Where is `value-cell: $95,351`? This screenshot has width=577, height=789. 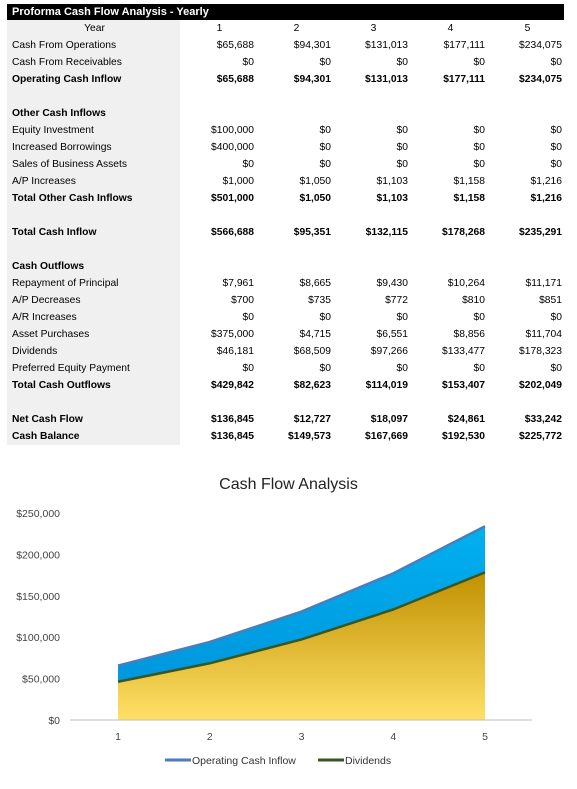 value-cell: $95,351 is located at coordinates (312, 232).